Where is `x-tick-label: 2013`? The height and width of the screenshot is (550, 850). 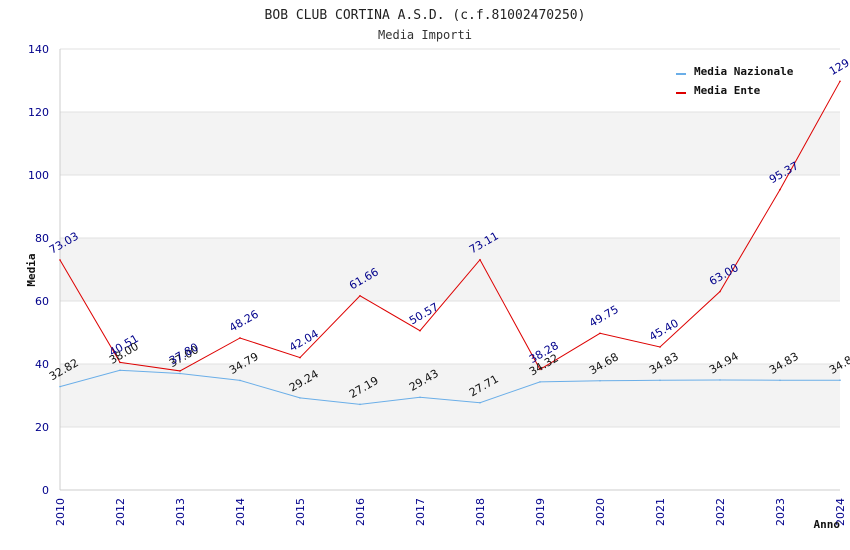 x-tick-label: 2013 is located at coordinates (180, 512).